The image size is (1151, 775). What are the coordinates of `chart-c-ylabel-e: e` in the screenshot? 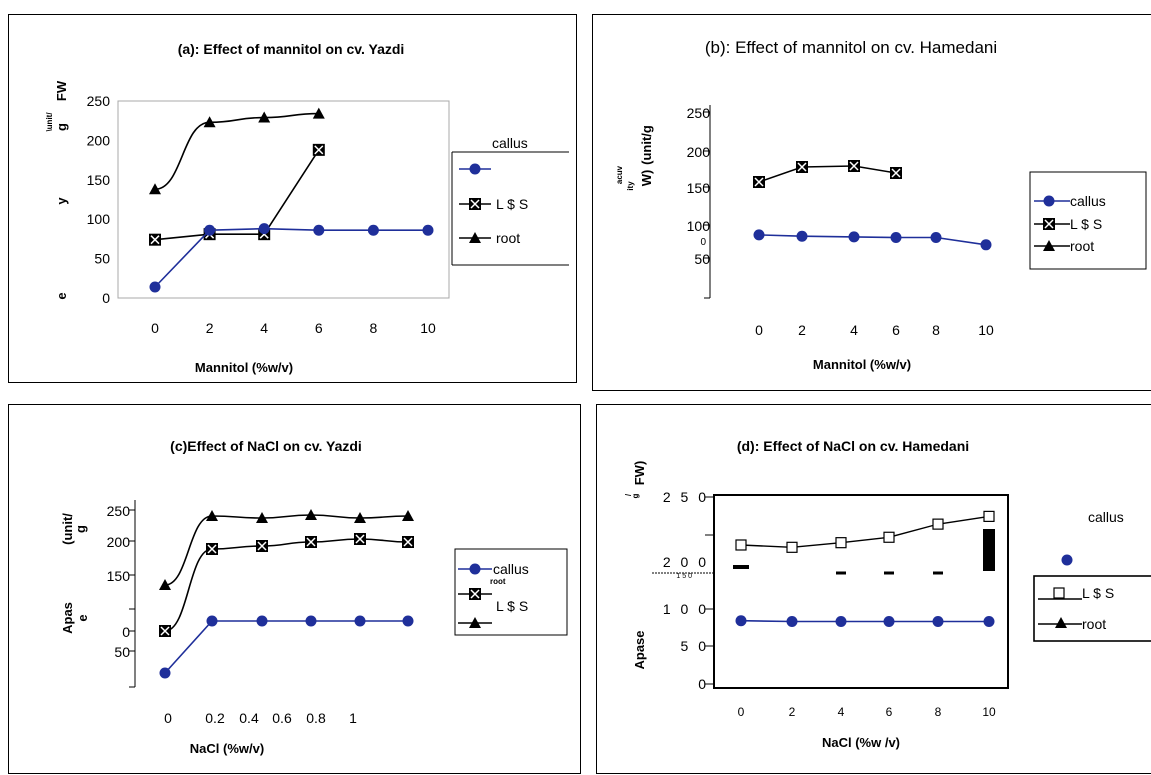 It's located at (82, 617).